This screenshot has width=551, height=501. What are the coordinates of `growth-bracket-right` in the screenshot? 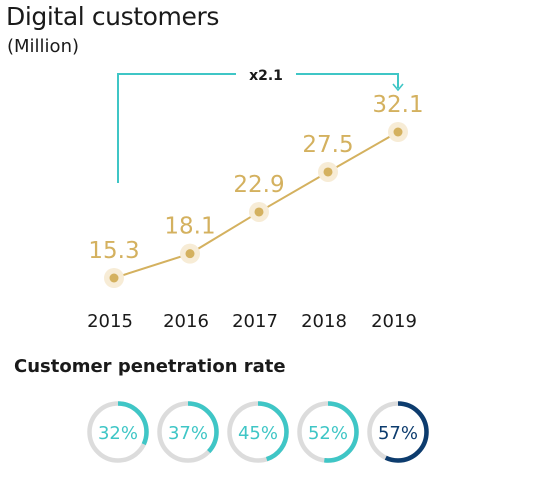 It's located at (347, 80).